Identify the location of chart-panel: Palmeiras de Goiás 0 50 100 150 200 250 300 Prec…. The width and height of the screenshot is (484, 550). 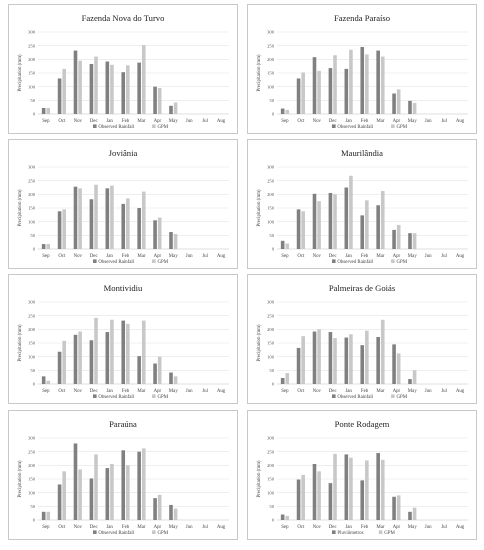
(362, 339).